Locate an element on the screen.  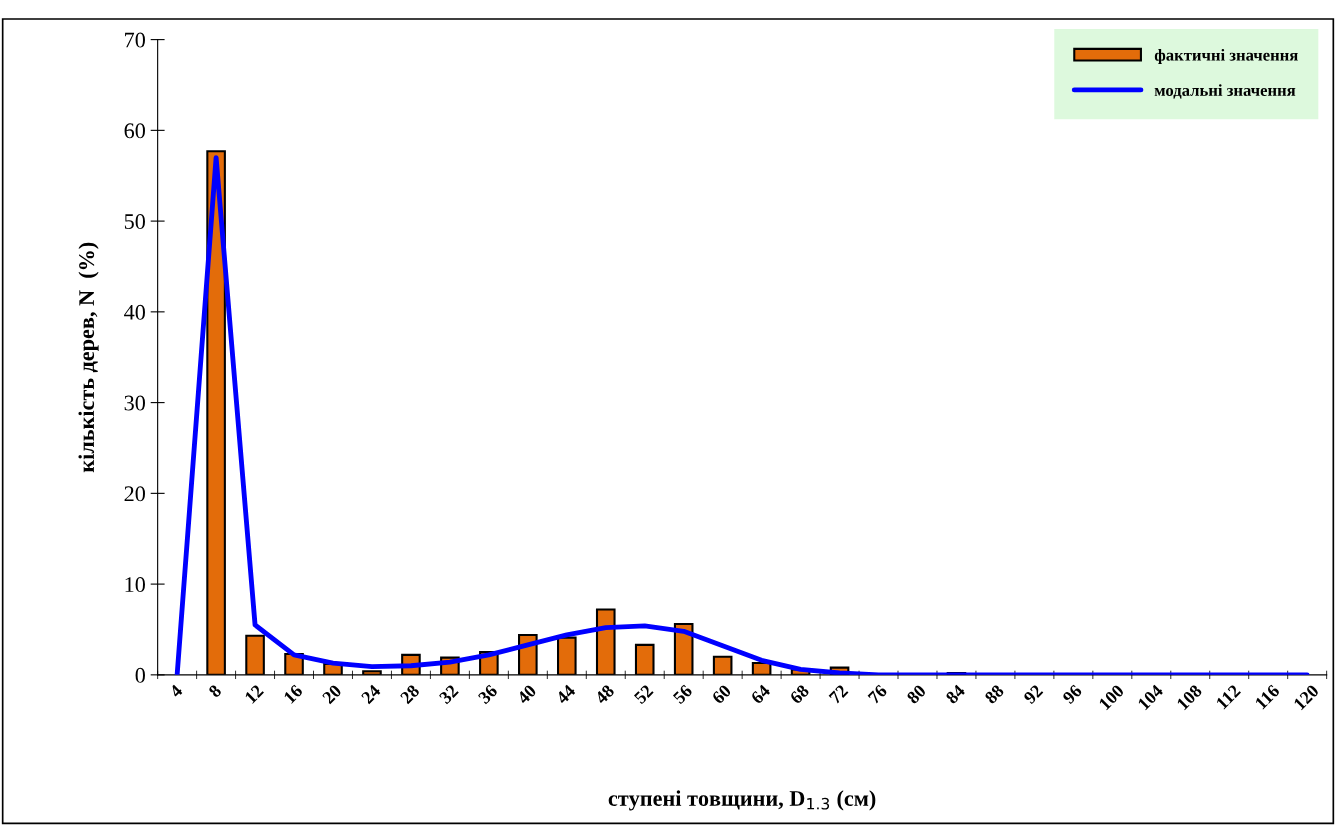
y-tick-label: 0 is located at coordinates (140, 675).